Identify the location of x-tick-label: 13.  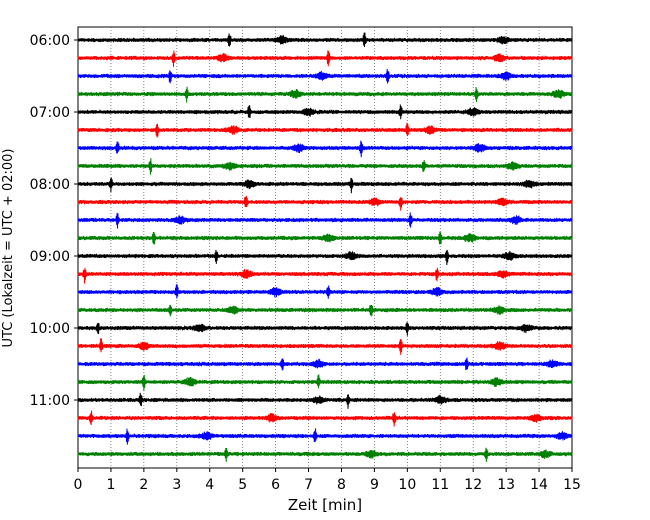
(506, 485).